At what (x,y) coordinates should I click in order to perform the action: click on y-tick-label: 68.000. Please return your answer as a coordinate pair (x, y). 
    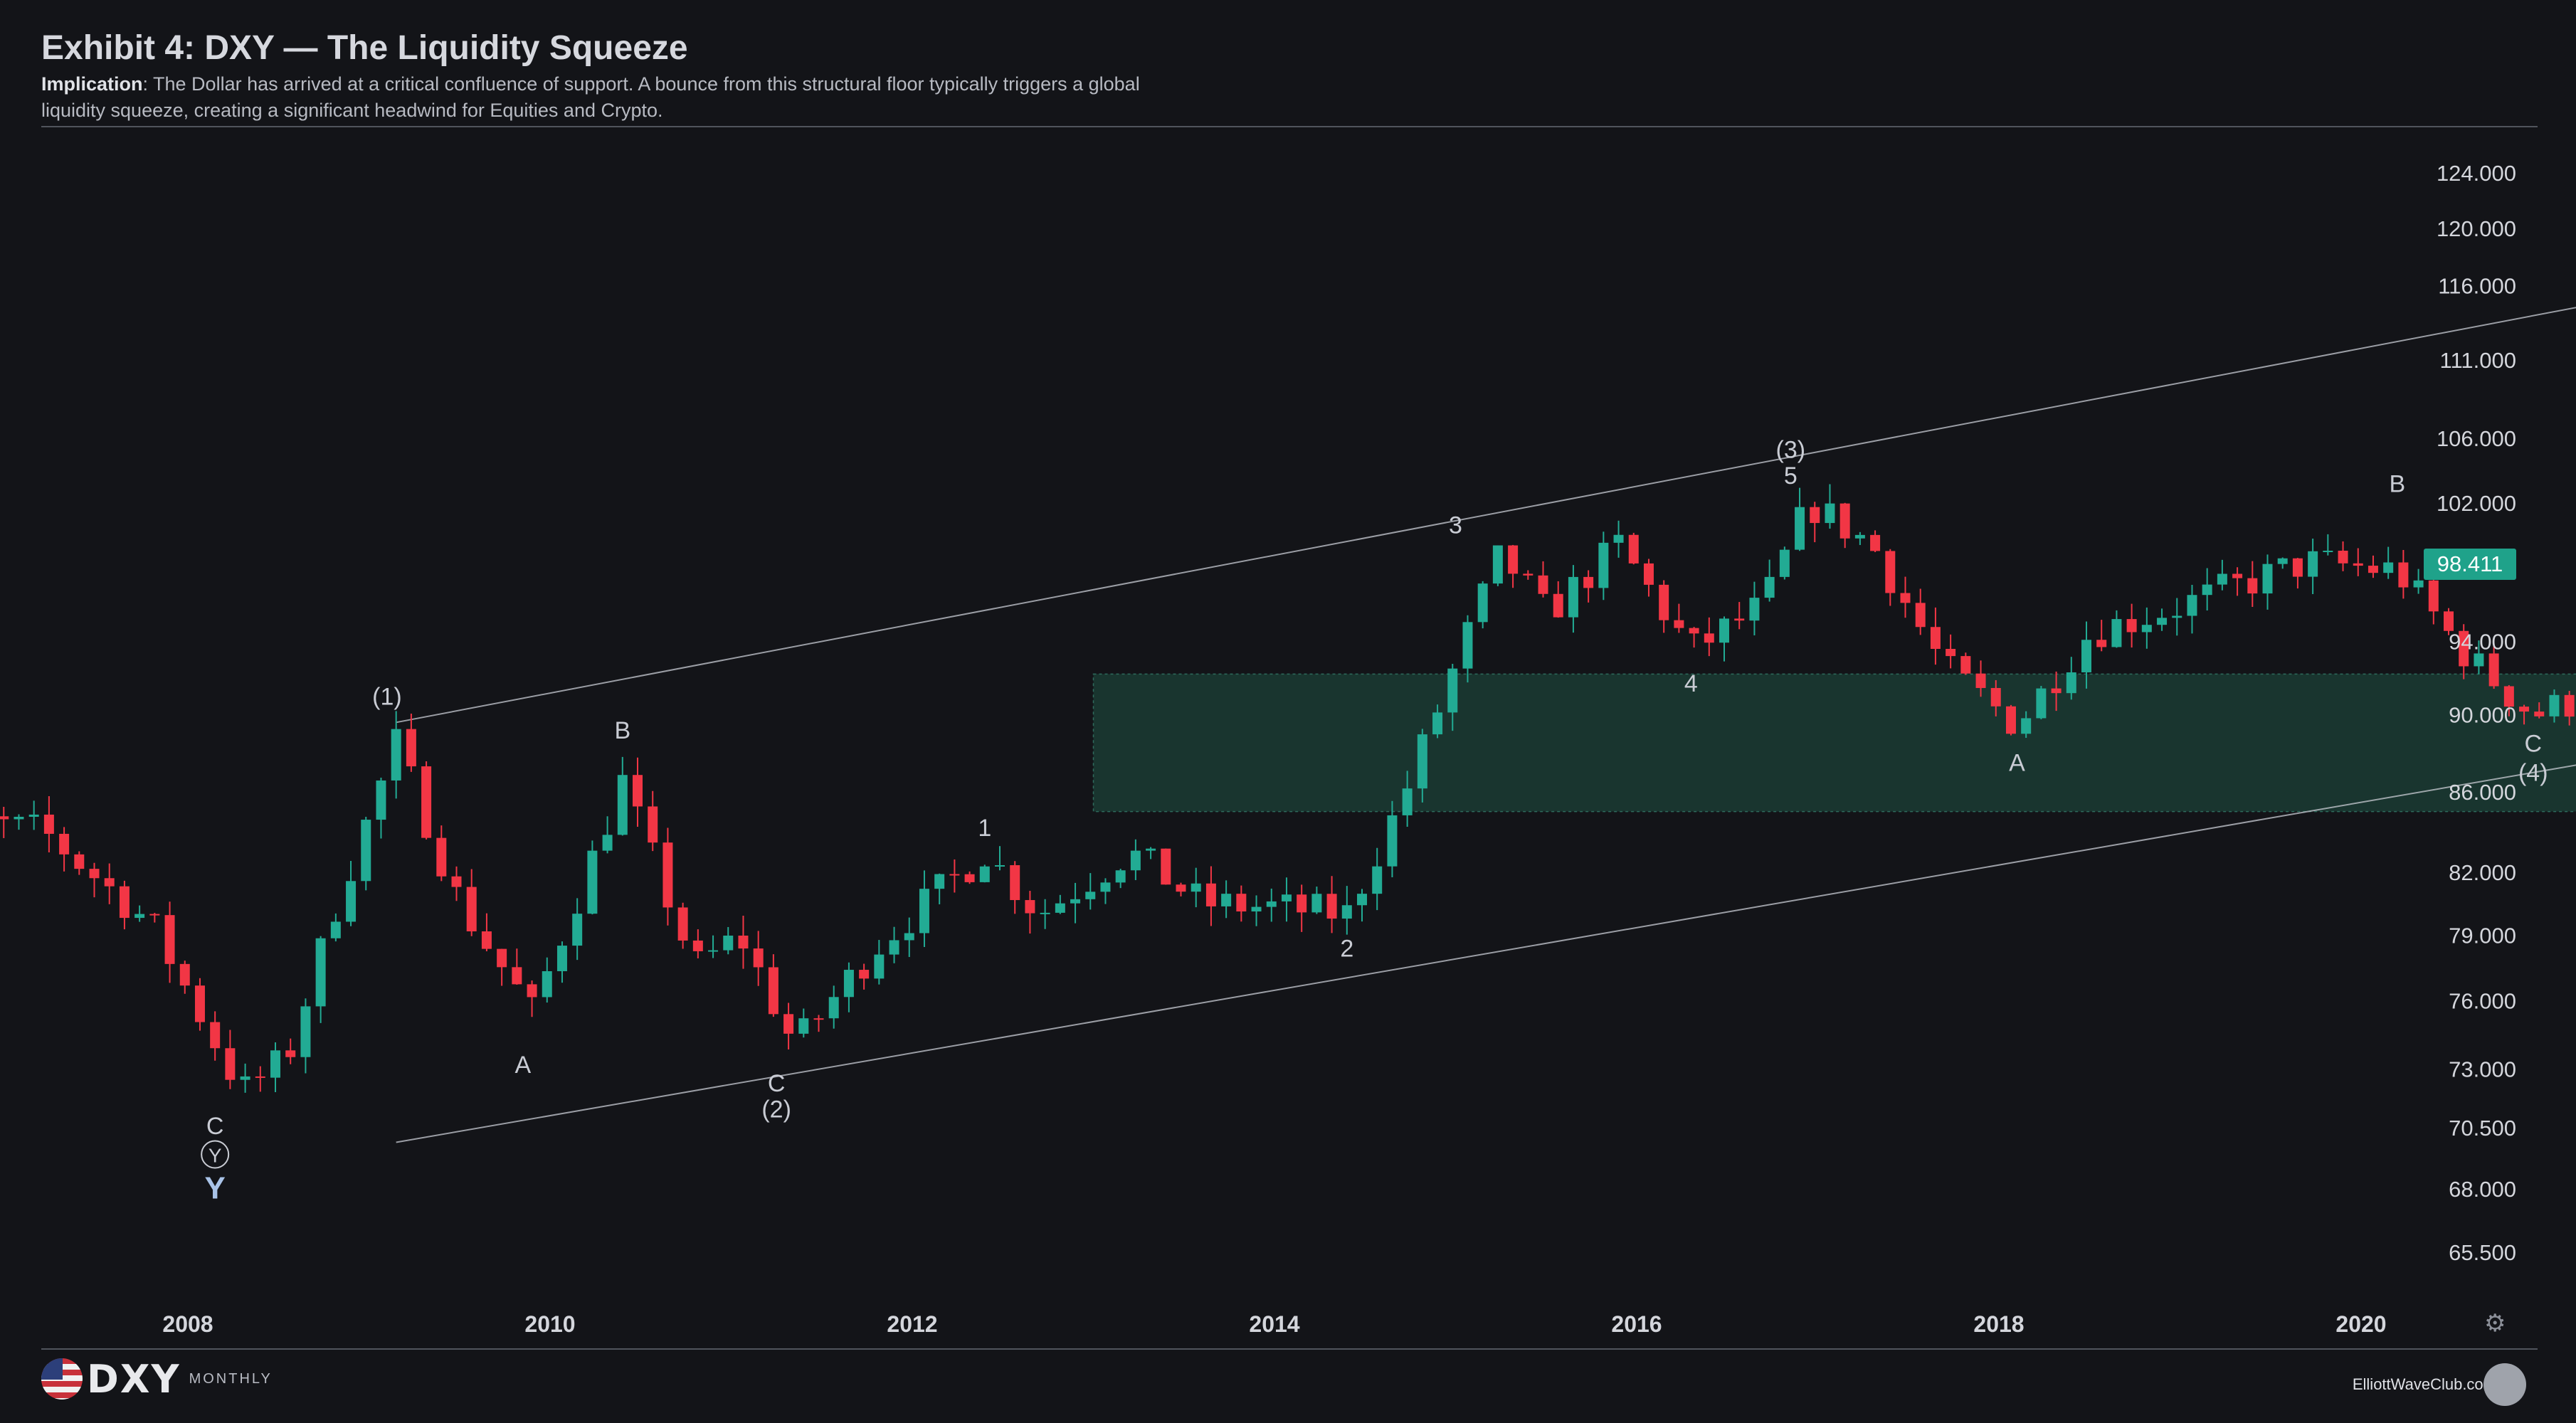
    Looking at the image, I should click on (2482, 1189).